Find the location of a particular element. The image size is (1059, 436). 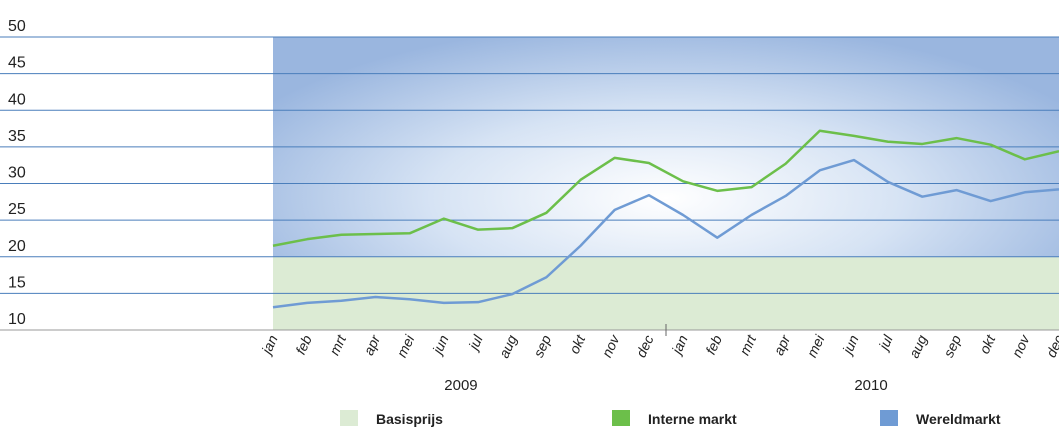

y-tick-label: 10 is located at coordinates (17, 319).